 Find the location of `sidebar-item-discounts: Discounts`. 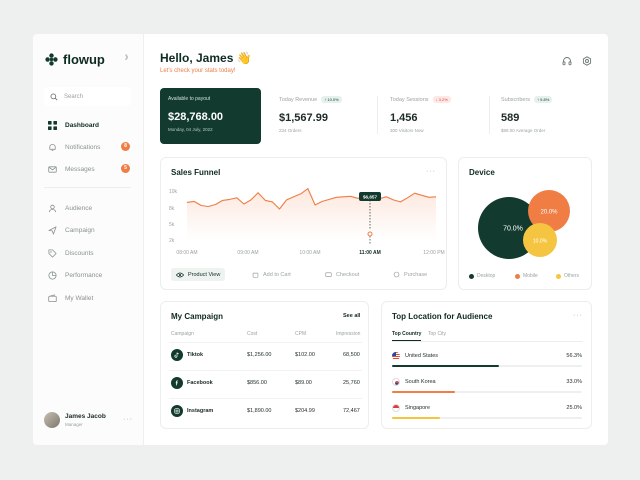

sidebar-item-discounts: Discounts is located at coordinates (89, 253).